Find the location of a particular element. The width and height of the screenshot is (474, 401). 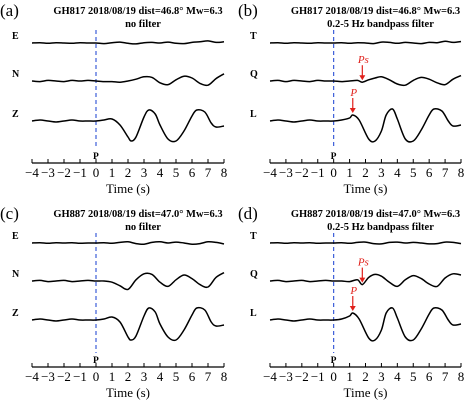

panel-label: (d) is located at coordinates (248, 213).